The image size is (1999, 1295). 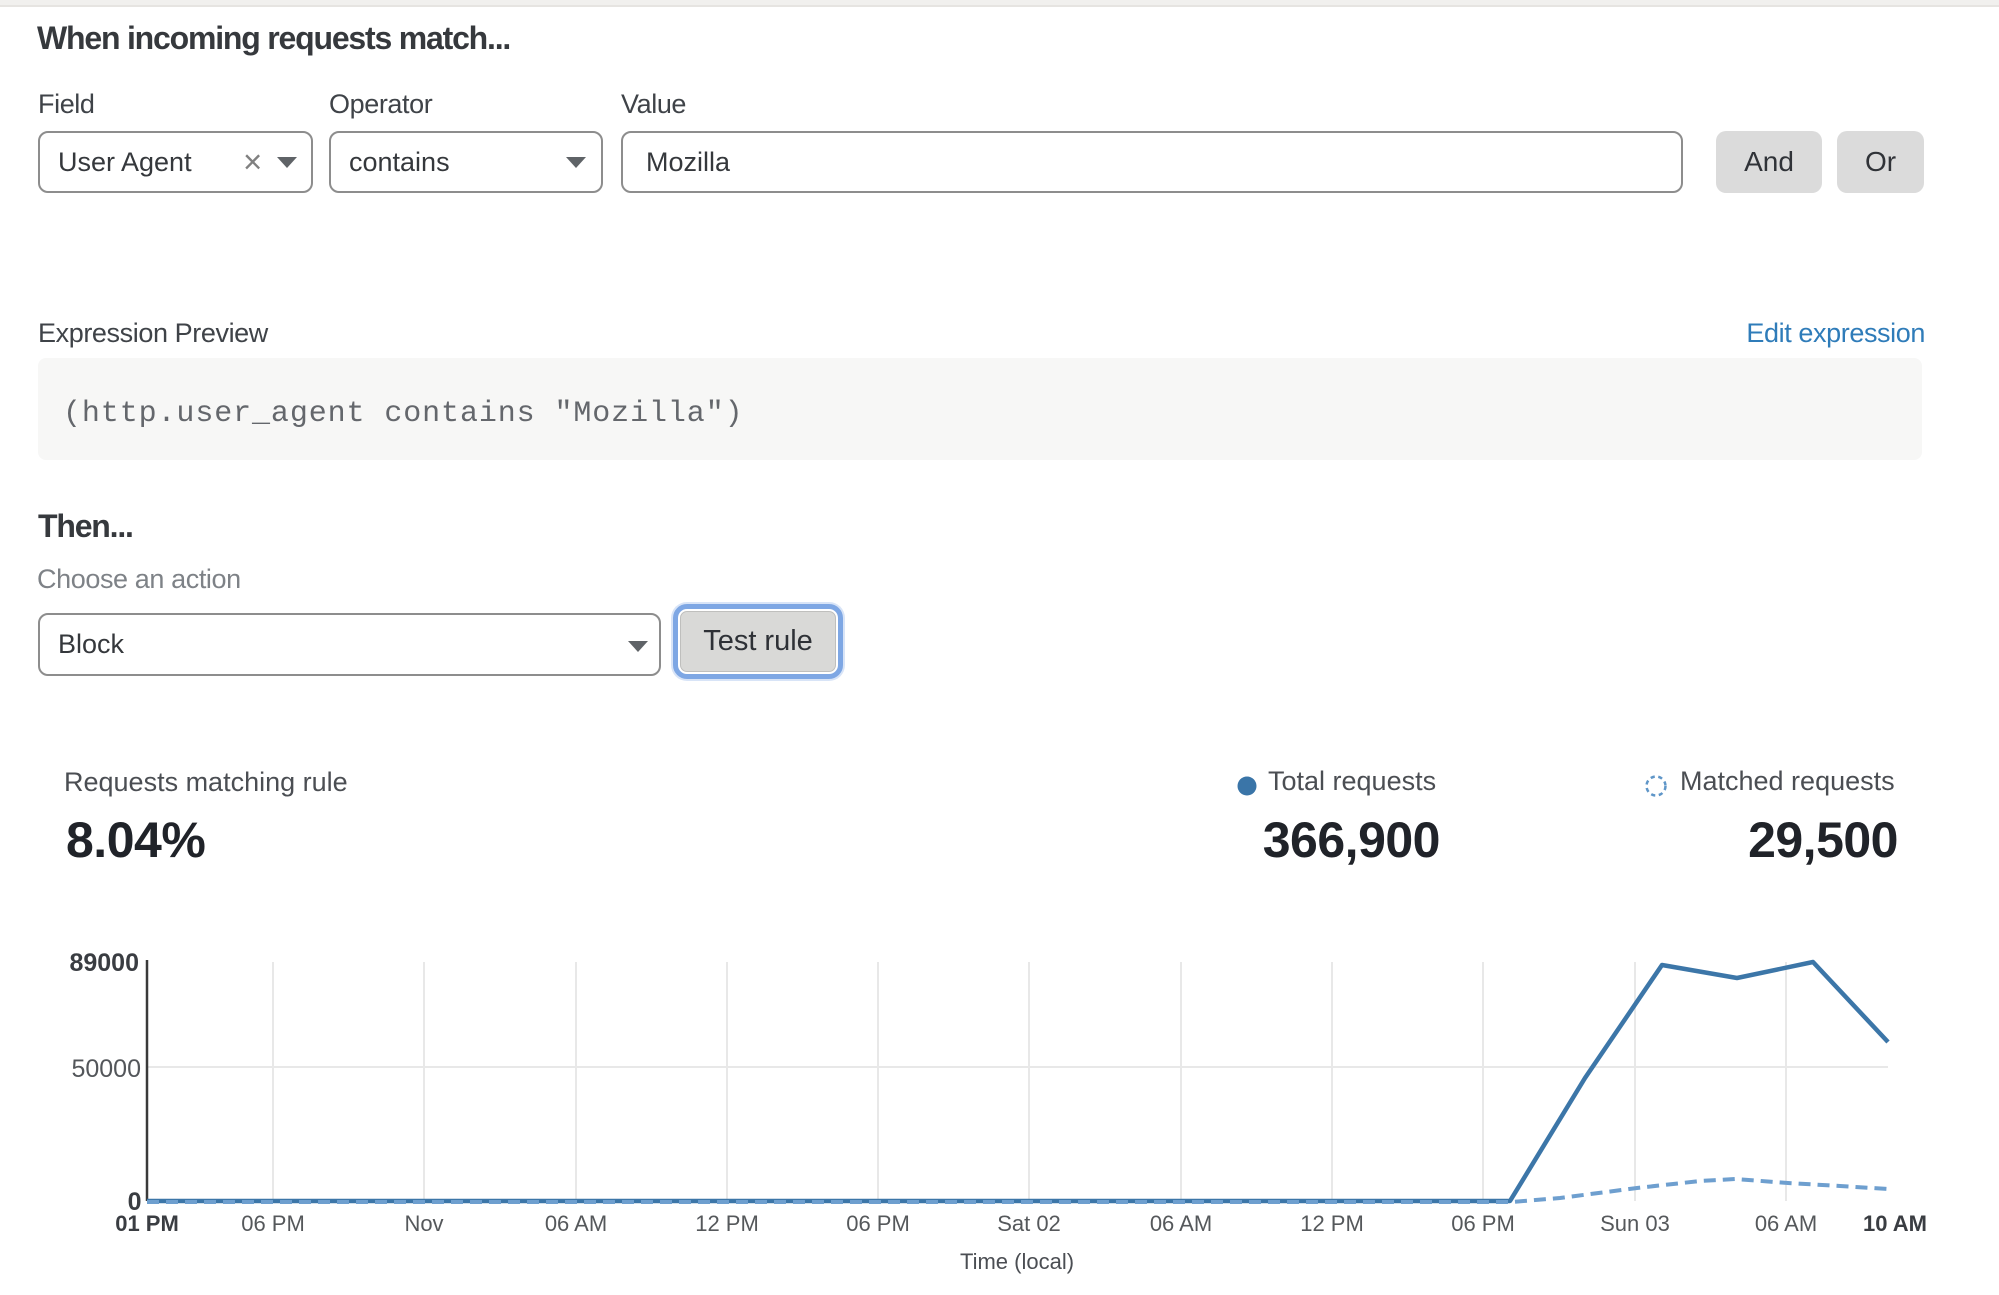 I want to click on svg-text: Nov, so click(x=423, y=1223).